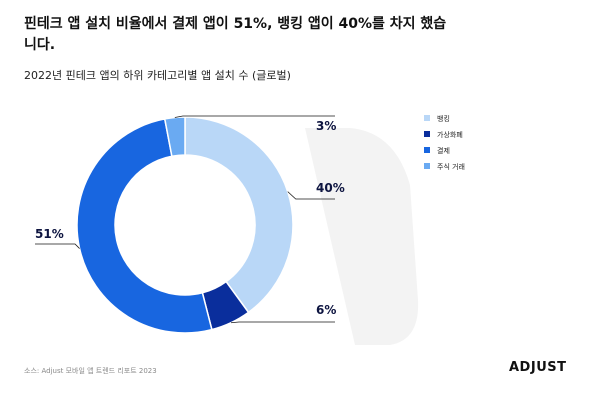 The height and width of the screenshot is (400, 600). What do you see at coordinates (90, 371) in the screenshot?
I see `source-note: 소스: Adjust 모바일 앱 트렌드 리포트 2023` at bounding box center [90, 371].